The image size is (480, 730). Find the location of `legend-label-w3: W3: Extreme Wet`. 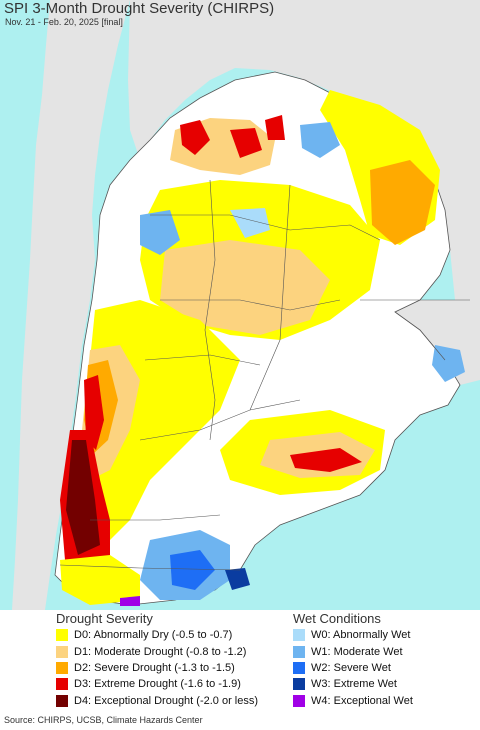

legend-label-w3: W3: Extreme Wet is located at coordinates (354, 684).